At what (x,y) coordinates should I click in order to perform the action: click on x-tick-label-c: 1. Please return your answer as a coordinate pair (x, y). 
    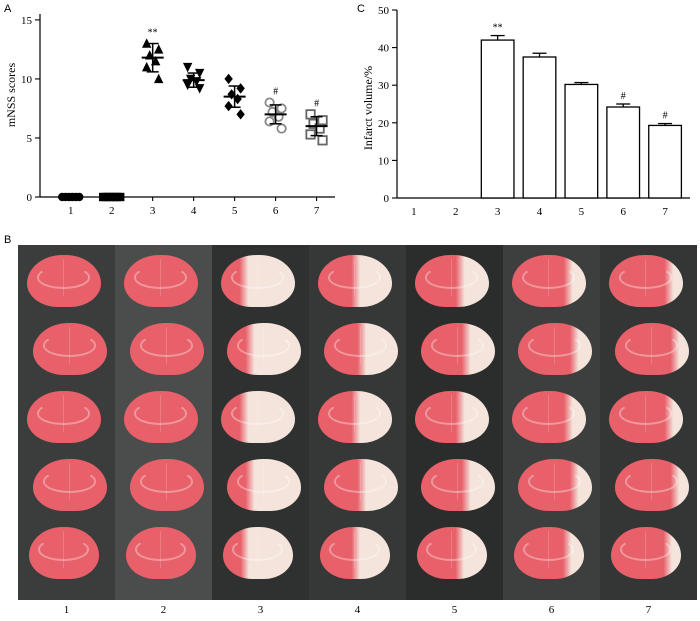
    Looking at the image, I should click on (414, 212).